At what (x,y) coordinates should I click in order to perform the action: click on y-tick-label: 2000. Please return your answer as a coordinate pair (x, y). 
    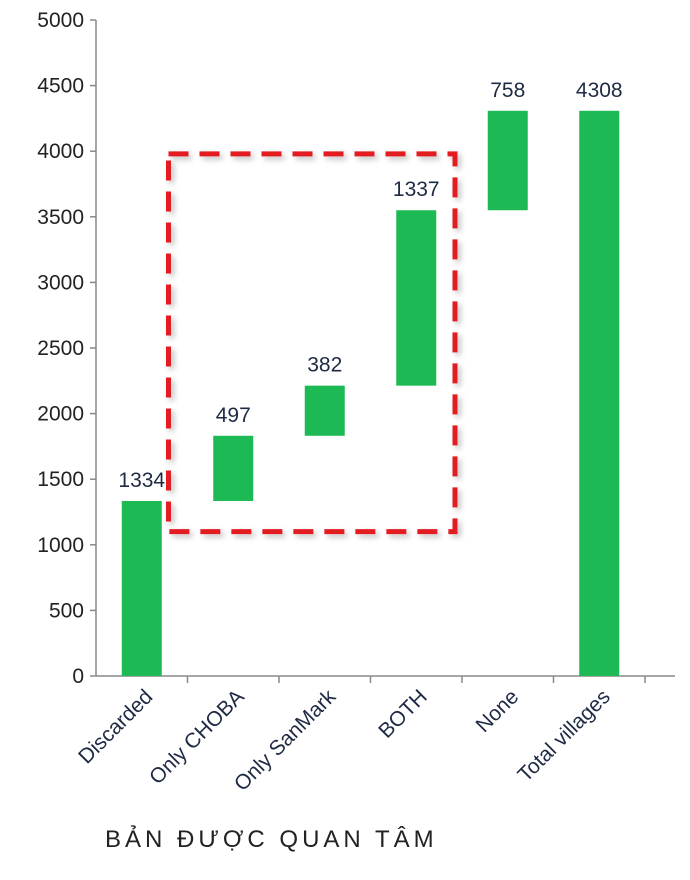
    Looking at the image, I should click on (60, 414).